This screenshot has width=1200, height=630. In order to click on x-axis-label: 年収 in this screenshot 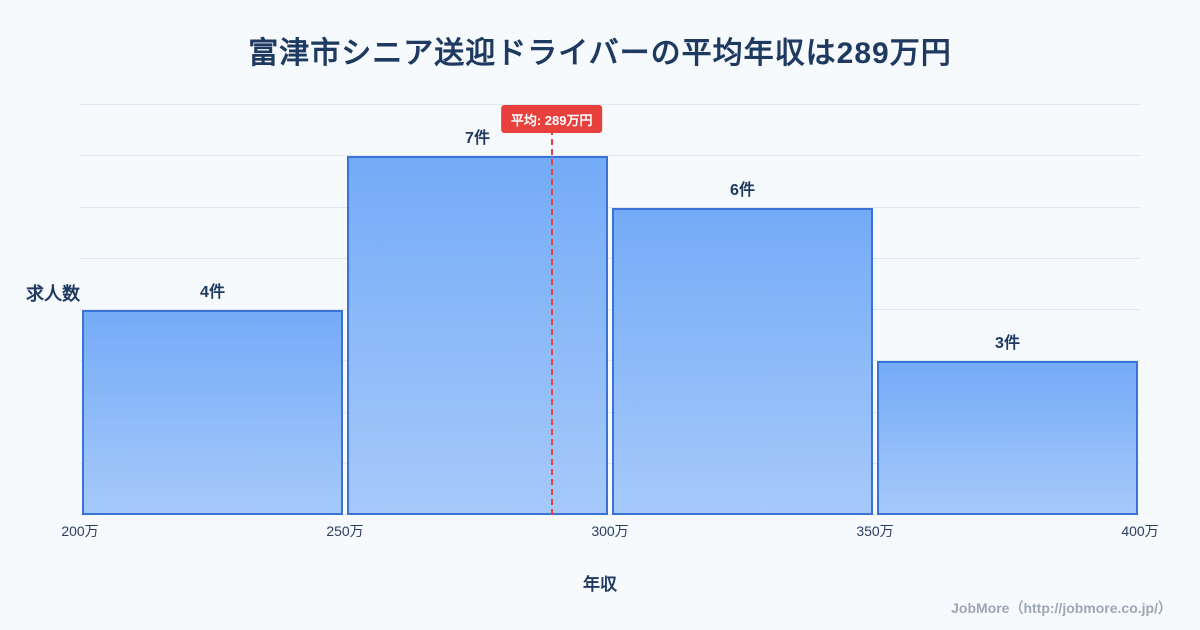, I will do `click(600, 584)`.